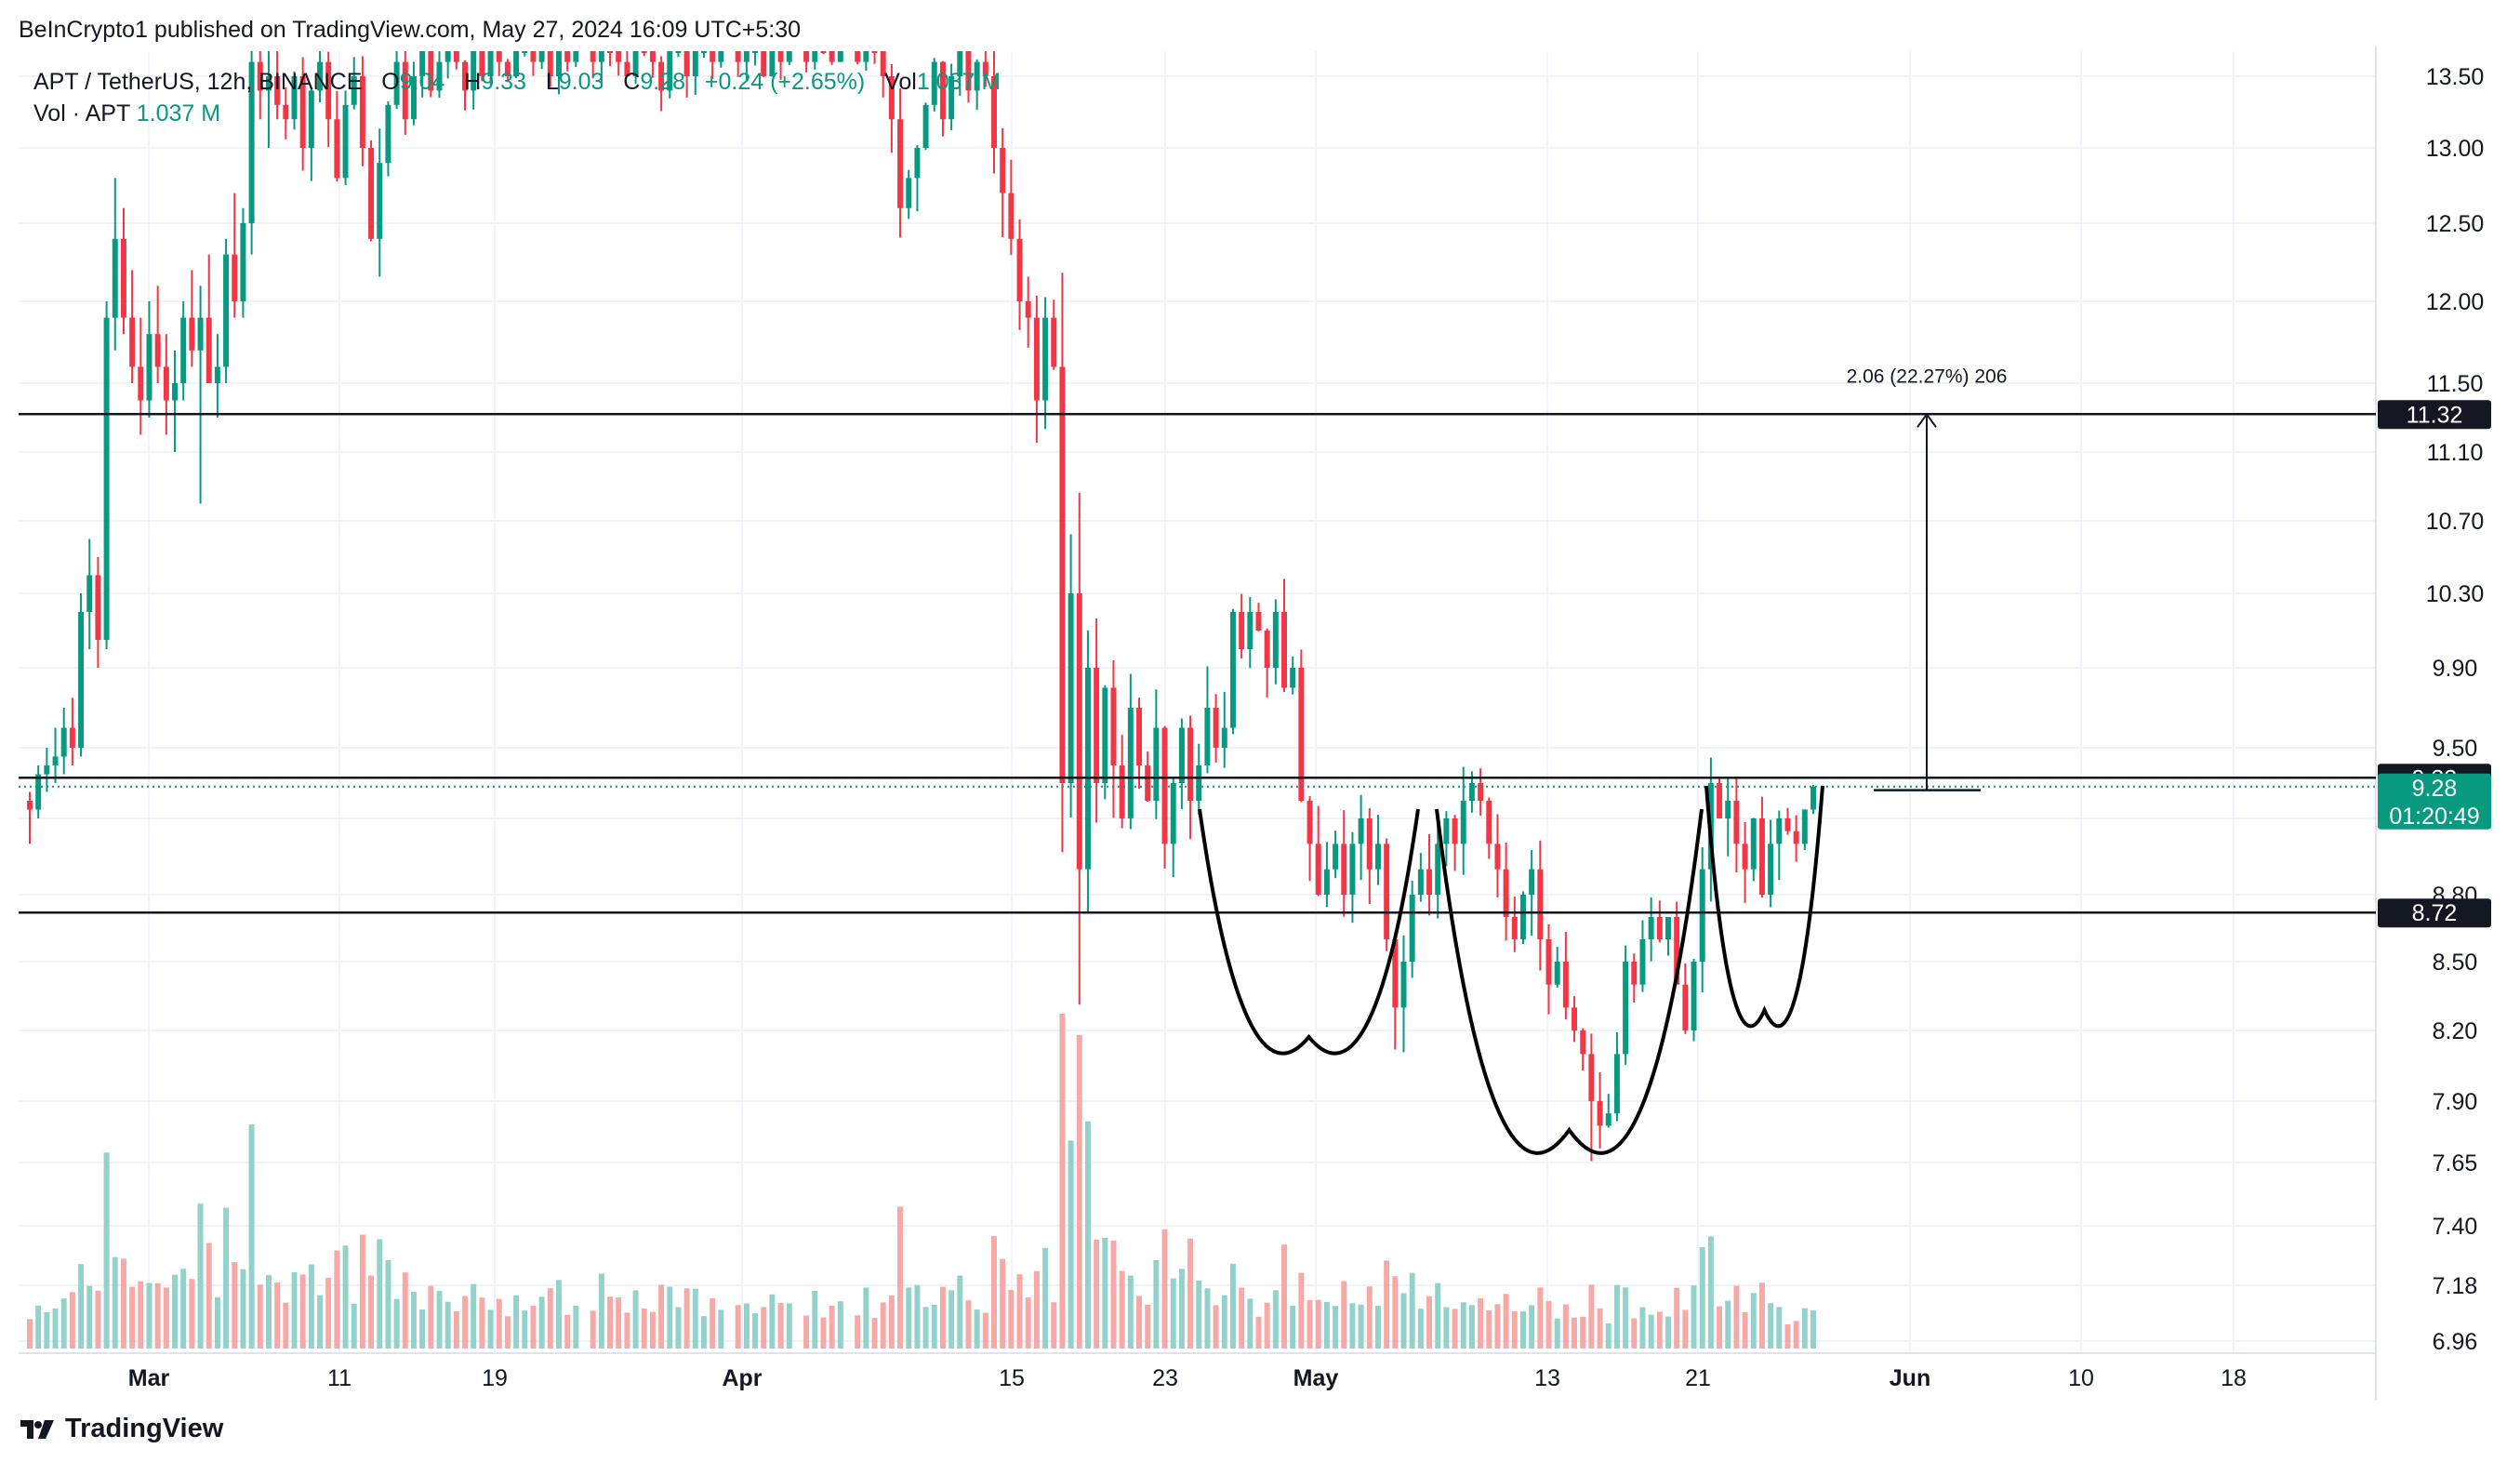 This screenshot has width=2520, height=1462. I want to click on low-label: L, so click(552, 82).